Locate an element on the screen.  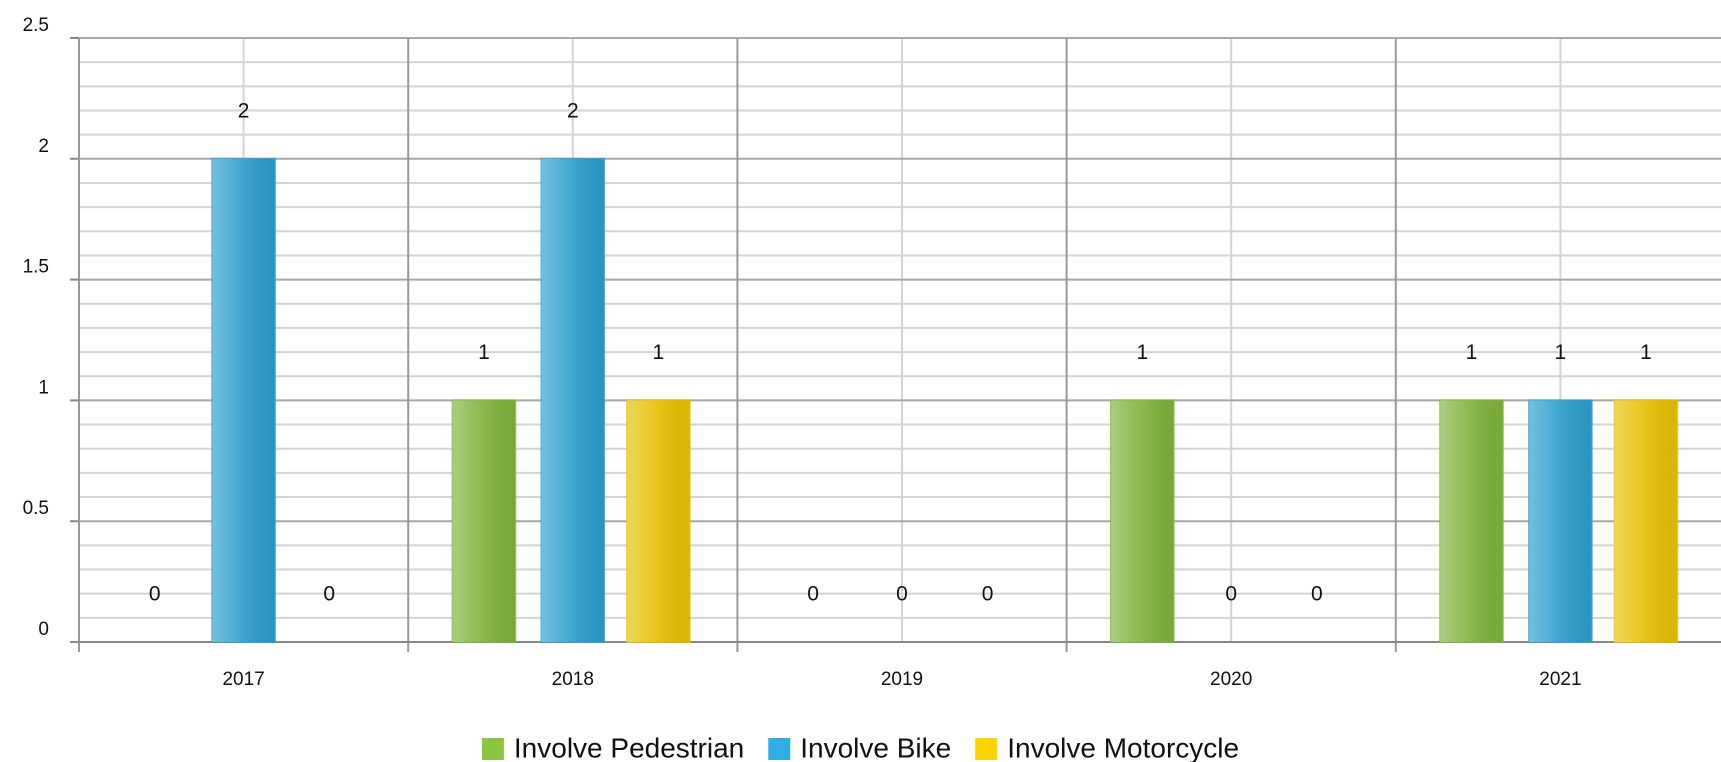
x-tick-label: 2017 is located at coordinates (243, 679).